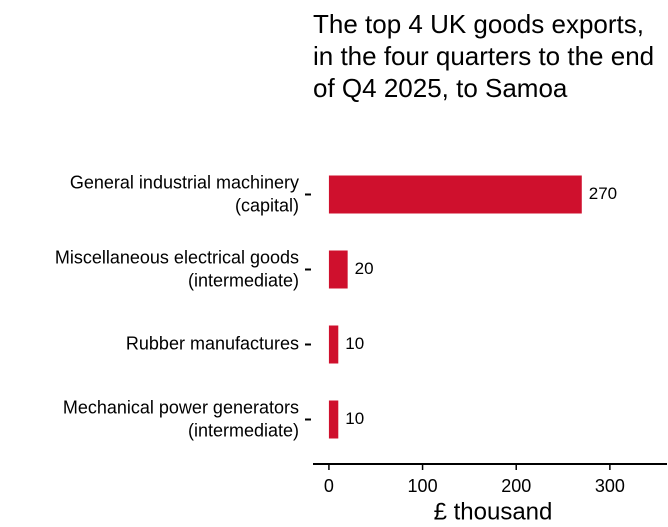 The image size is (668, 527). Describe the element at coordinates (493, 511) in the screenshot. I see `x-axis-title: £ thousand` at that location.